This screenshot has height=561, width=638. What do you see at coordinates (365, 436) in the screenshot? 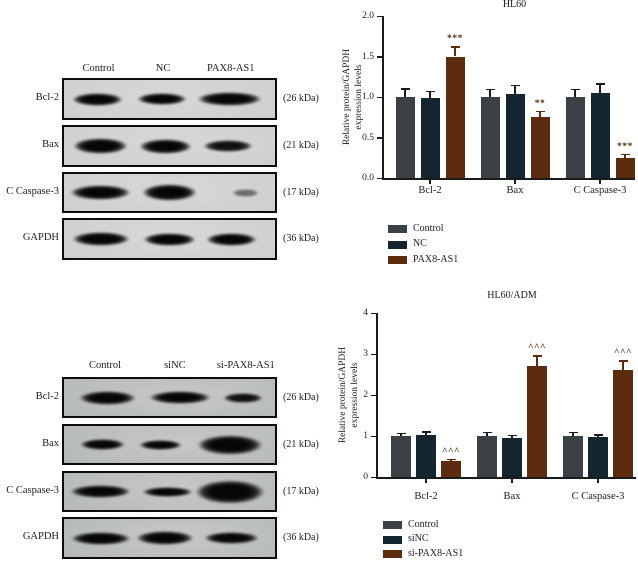
I see `y-tick-label: 1` at bounding box center [365, 436].